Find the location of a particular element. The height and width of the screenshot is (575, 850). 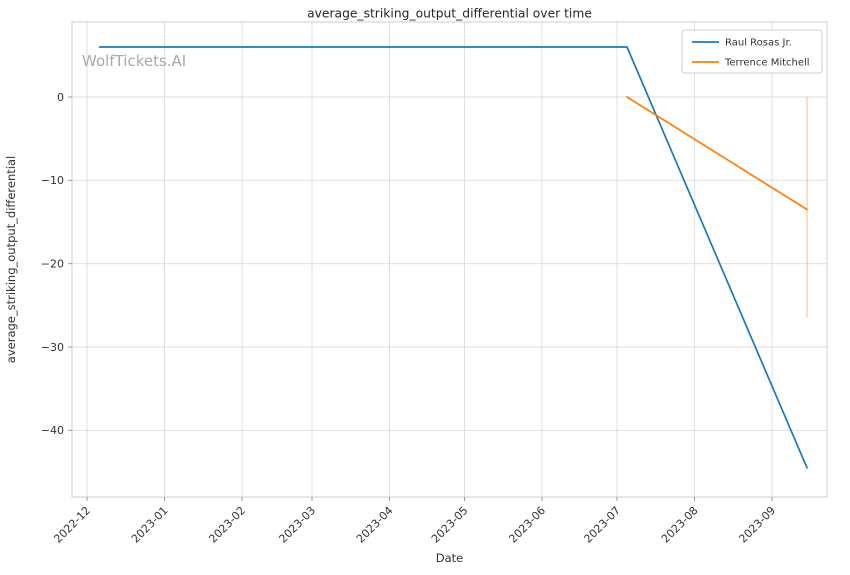

y-tick-label: −30 is located at coordinates (52, 347).